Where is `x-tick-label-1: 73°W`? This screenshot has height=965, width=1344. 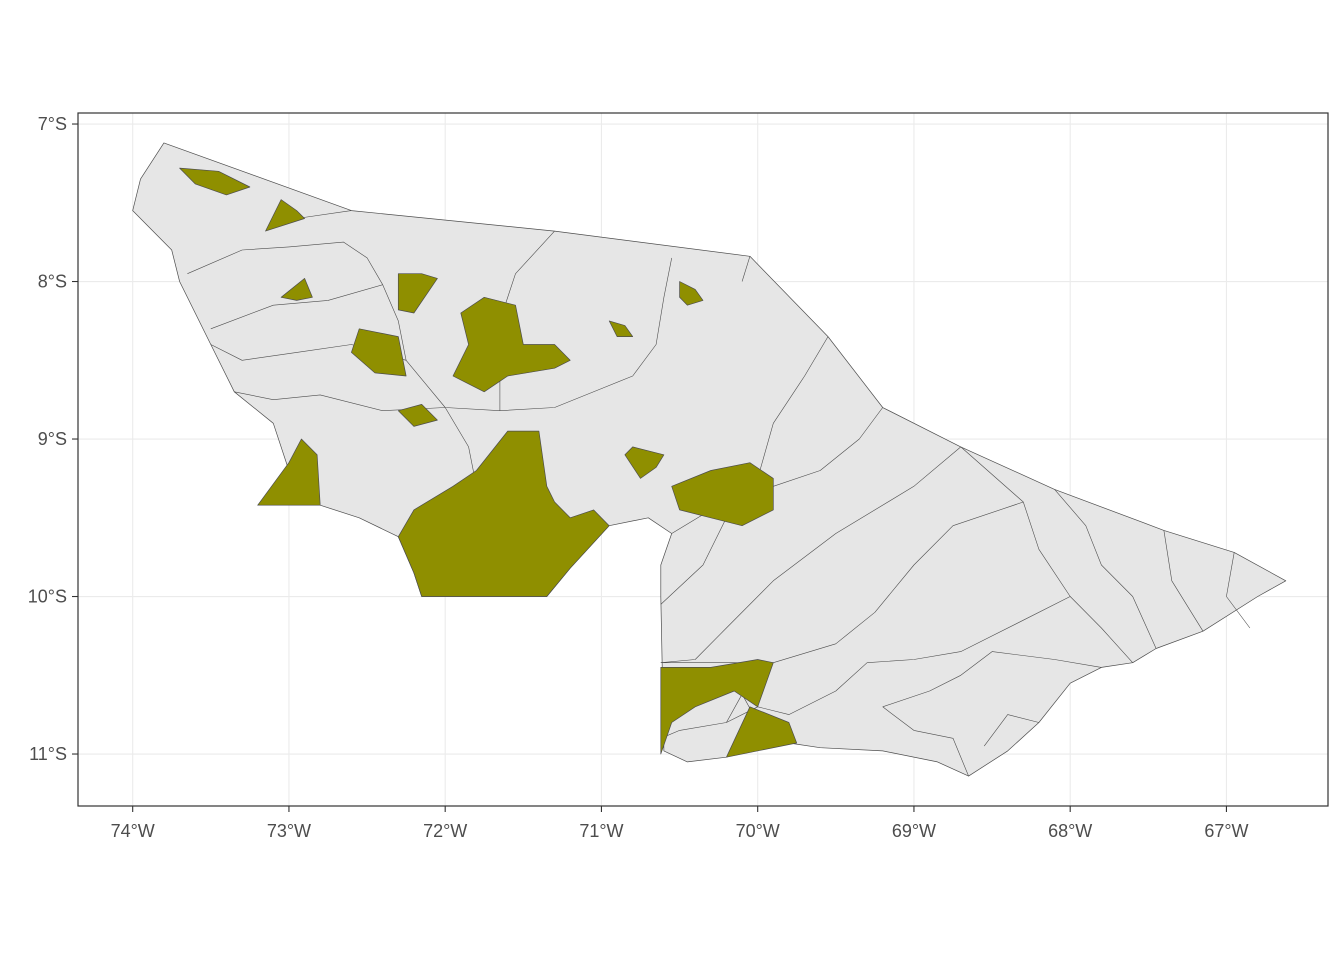 x-tick-label-1: 73°W is located at coordinates (289, 831).